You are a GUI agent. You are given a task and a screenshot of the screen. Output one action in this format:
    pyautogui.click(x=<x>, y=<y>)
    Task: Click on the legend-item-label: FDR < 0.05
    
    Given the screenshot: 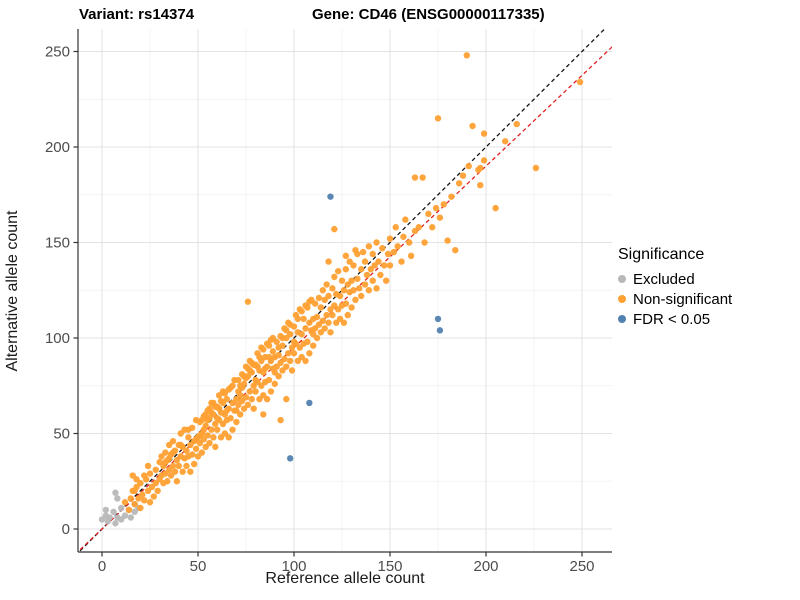 What is the action you would take?
    pyautogui.click(x=672, y=319)
    